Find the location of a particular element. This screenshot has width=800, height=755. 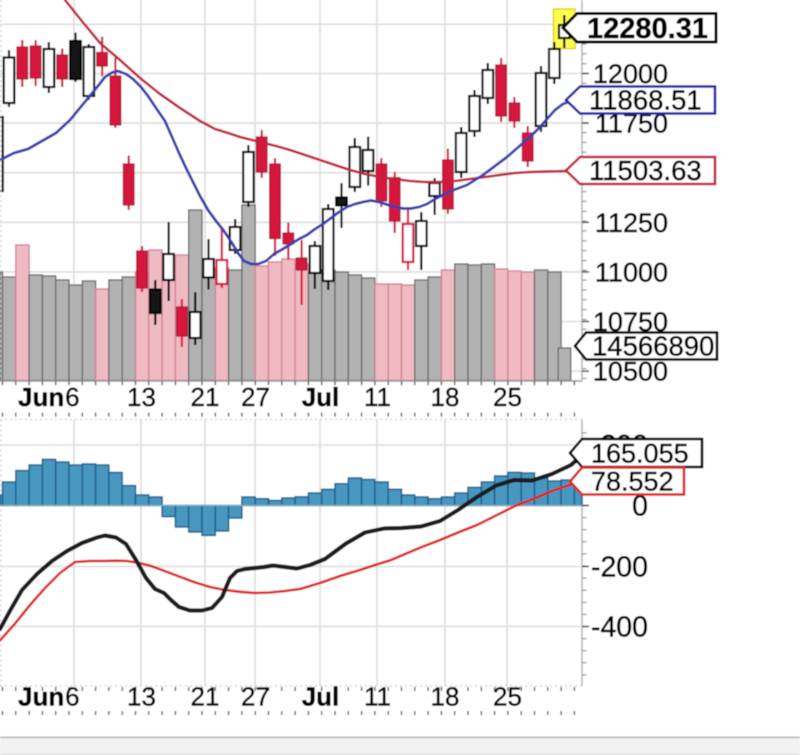

svg-text: 78.552 is located at coordinates (632, 481).